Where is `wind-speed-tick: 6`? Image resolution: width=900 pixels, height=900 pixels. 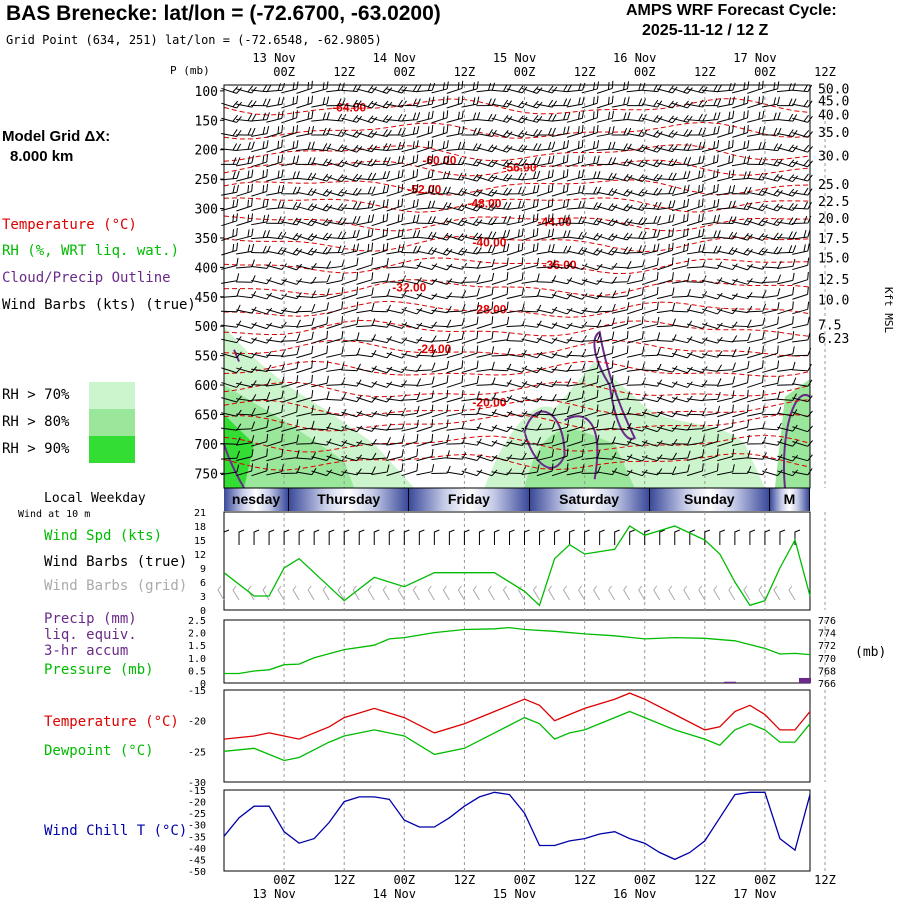
wind-speed-tick: 6 is located at coordinates (203, 583).